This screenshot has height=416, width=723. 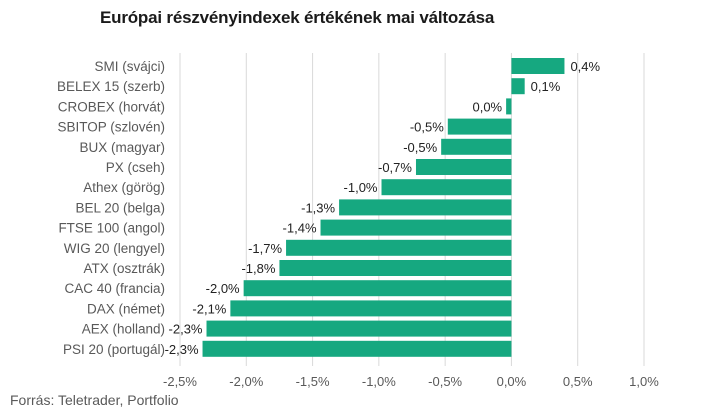 I want to click on category-label: FTSE 100 (angol), so click(x=111, y=228).